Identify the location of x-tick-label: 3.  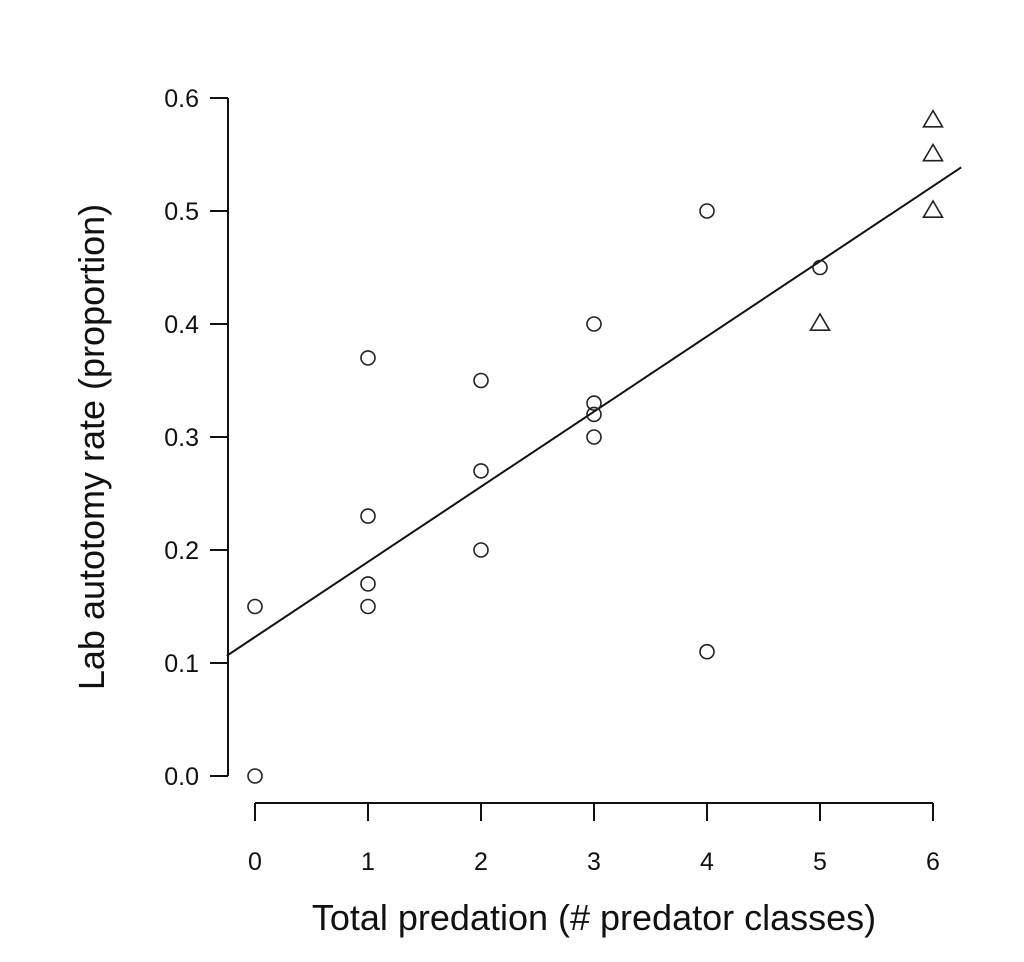
(594, 862).